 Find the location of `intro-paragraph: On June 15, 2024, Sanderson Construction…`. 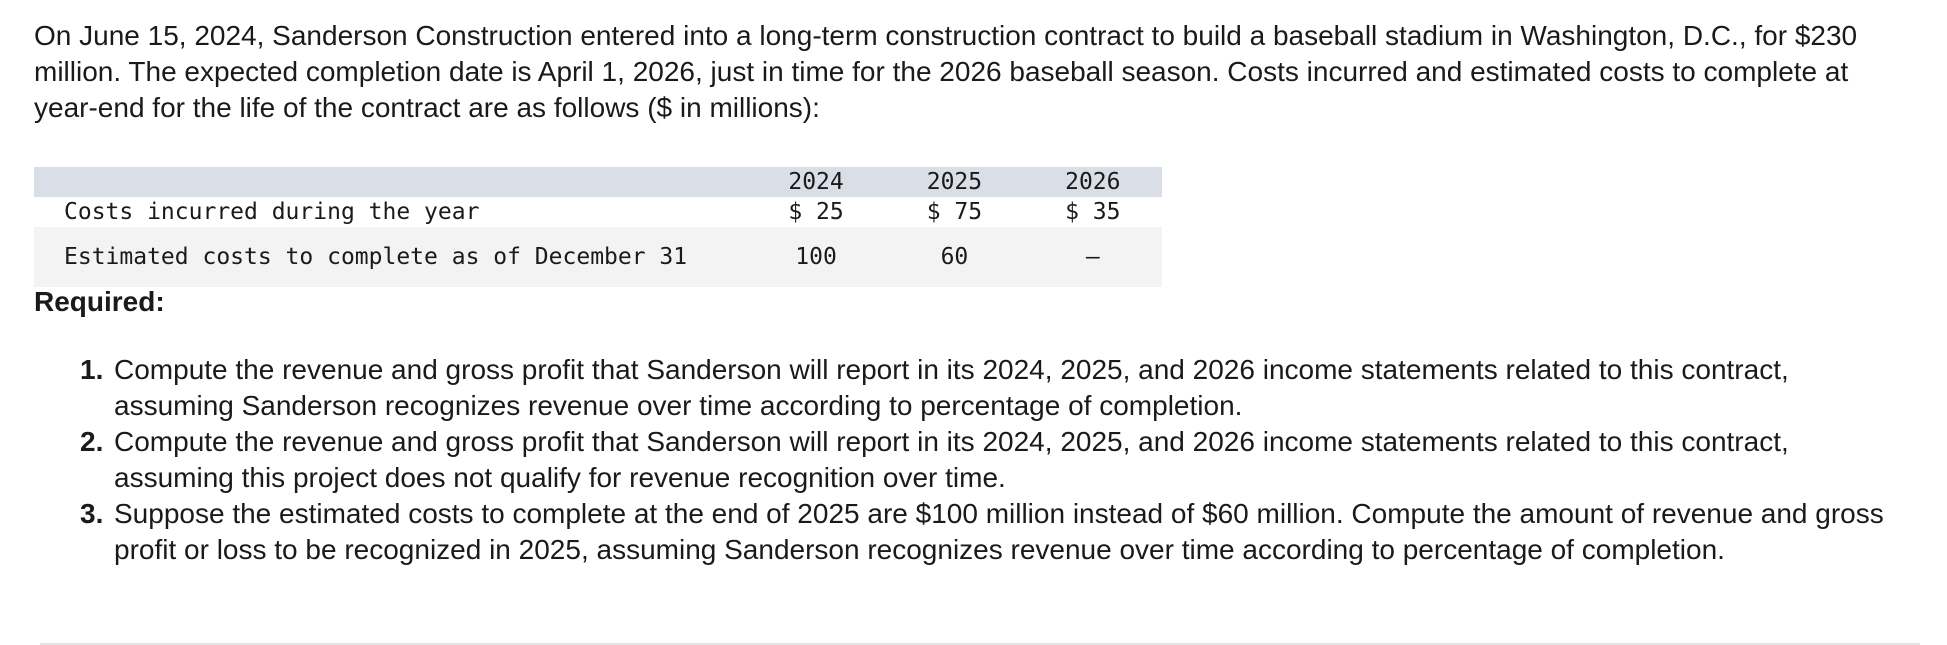

intro-paragraph: On June 15, 2024, Sanderson Construction… is located at coordinates (946, 71).